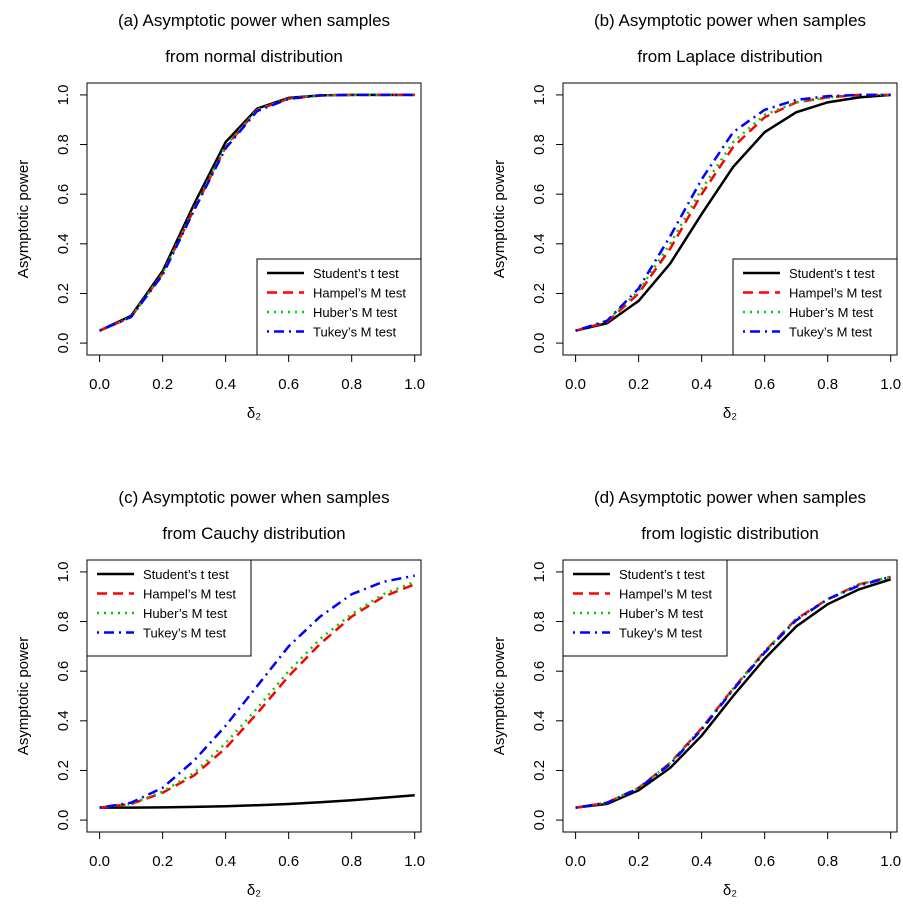 This screenshot has height=911, width=903. Describe the element at coordinates (253, 497) in the screenshot. I see `chart-title: (c) Asymptotic power when samples` at that location.